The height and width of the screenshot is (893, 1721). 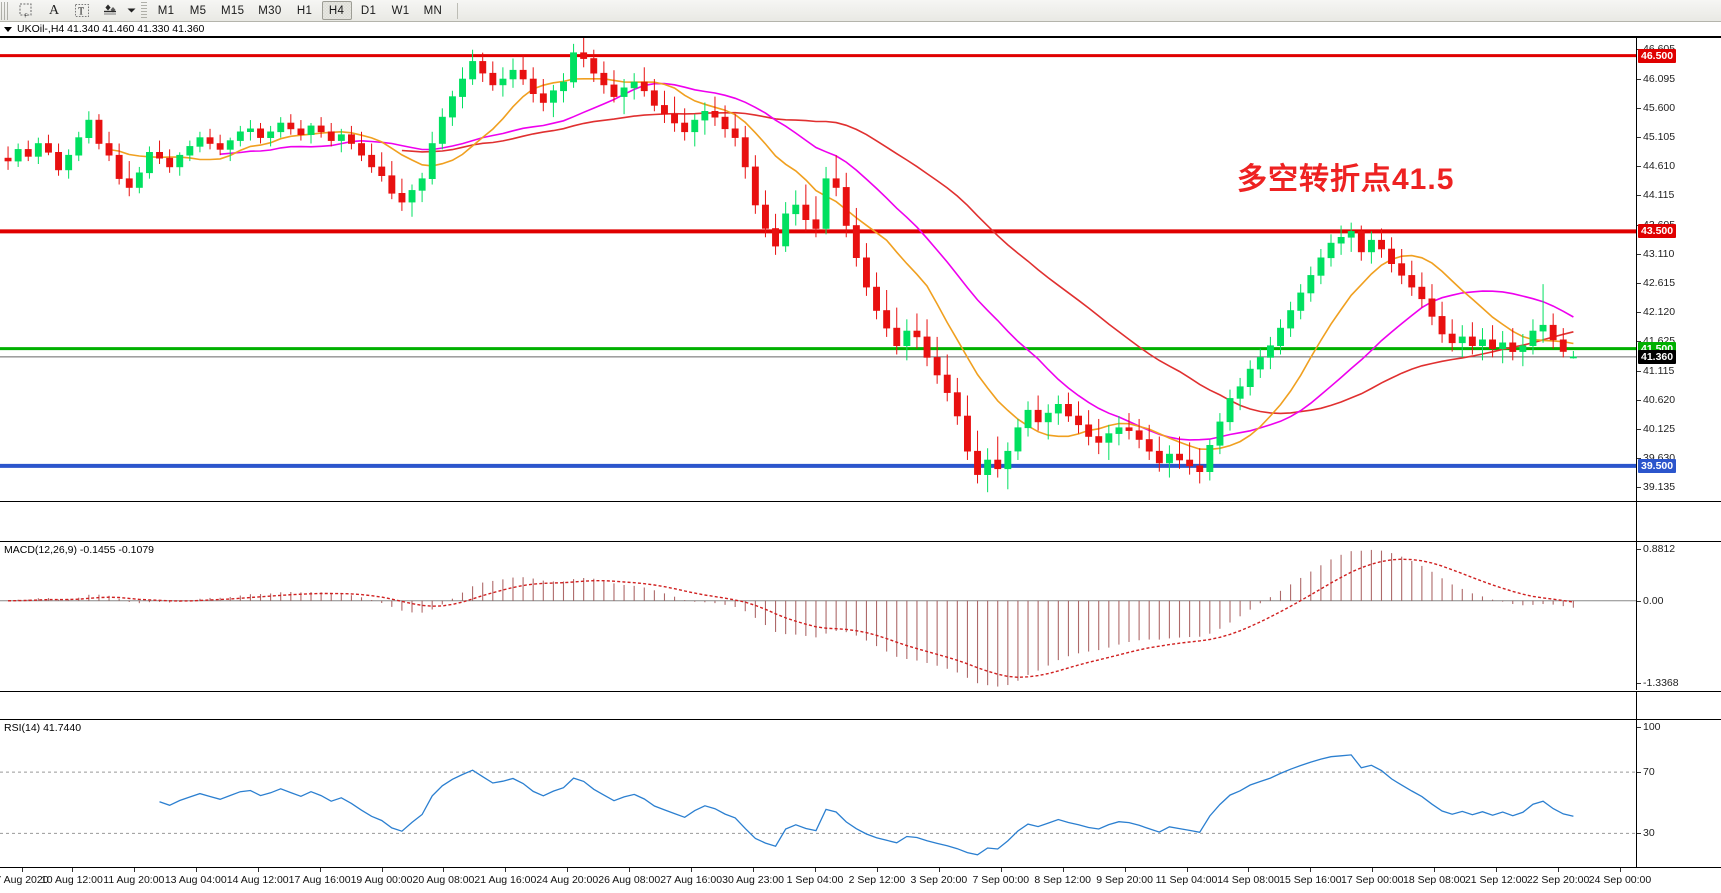 What do you see at coordinates (26, 11) in the screenshot?
I see `crosshair-icon: F` at bounding box center [26, 11].